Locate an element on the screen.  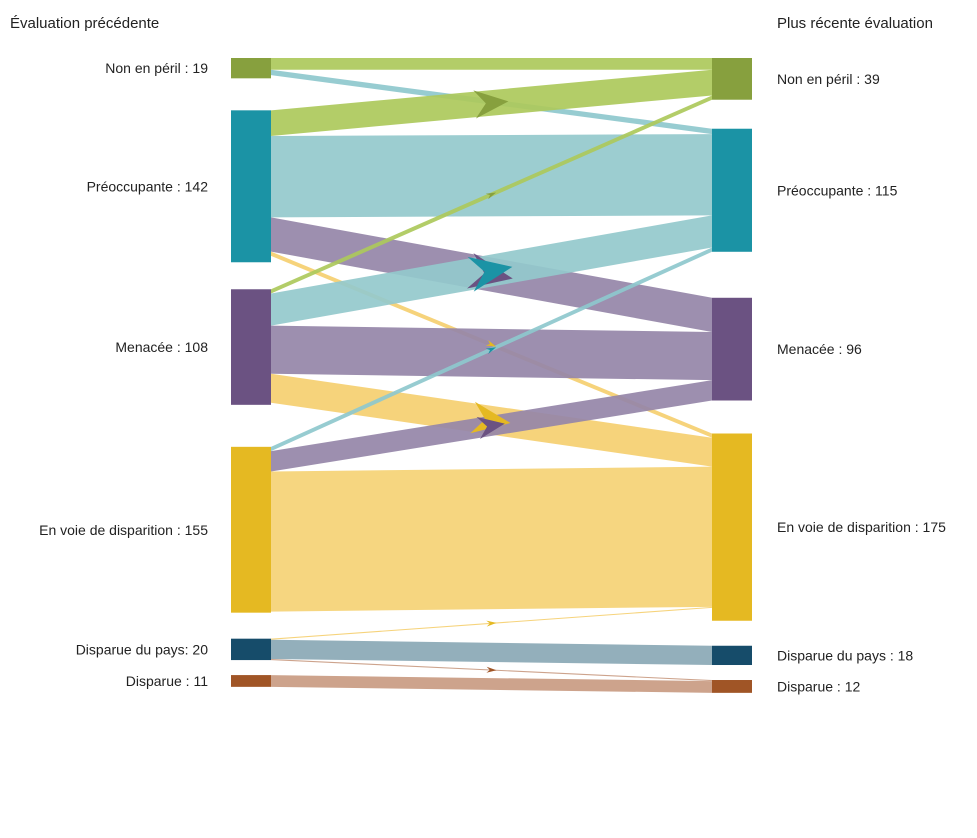
right-node-label-me: Menacée : 96 is located at coordinates (819, 349).